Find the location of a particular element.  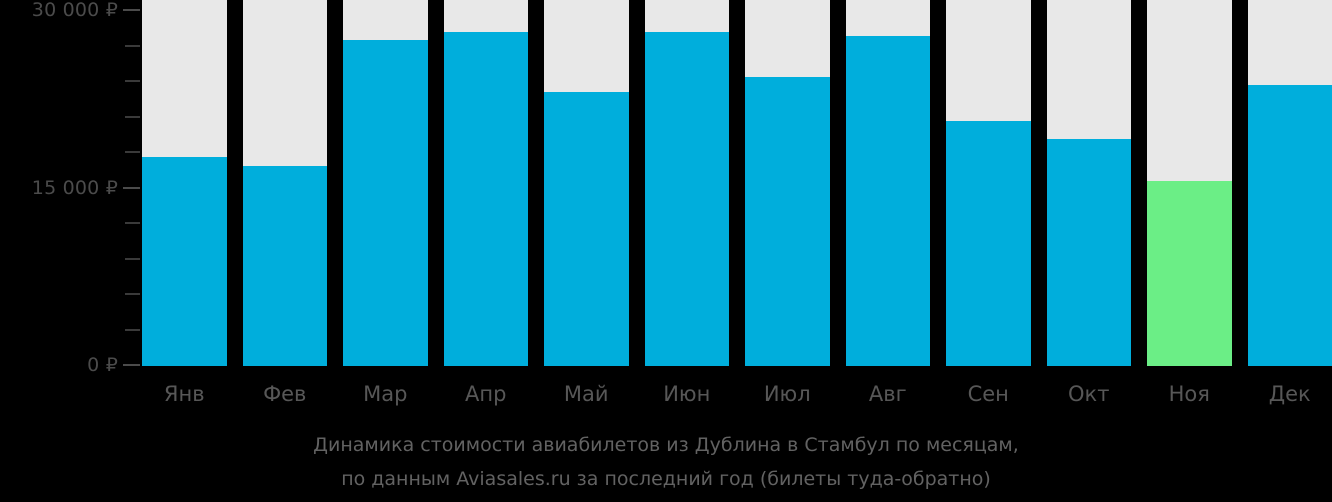

x-axis: Янв Фев Мар Апр Май Июн Июл Авг Сен Окт Ноя Дек is located at coordinates (737, 392).